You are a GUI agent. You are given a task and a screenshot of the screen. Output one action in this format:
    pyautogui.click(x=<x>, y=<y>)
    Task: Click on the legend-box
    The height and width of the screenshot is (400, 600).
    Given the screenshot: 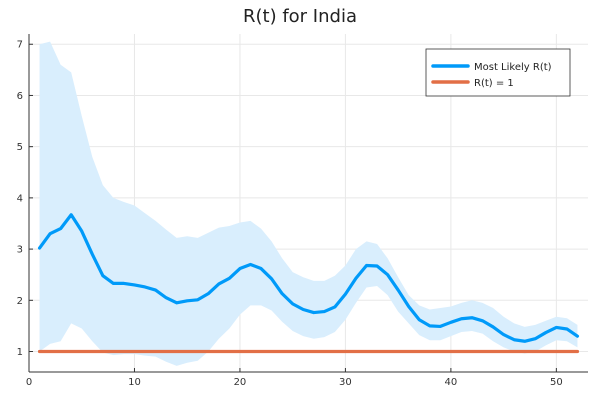 What is the action you would take?
    pyautogui.click(x=498, y=72)
    